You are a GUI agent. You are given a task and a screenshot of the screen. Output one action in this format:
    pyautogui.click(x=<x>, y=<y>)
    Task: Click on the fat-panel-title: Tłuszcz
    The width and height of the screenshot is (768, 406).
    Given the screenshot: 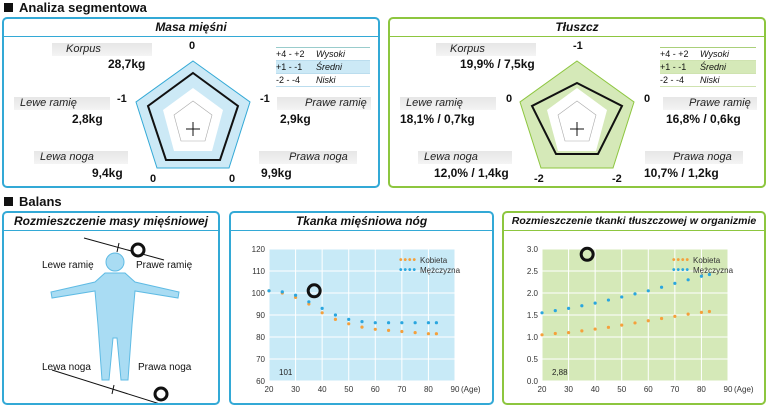 What is the action you would take?
    pyautogui.click(x=577, y=28)
    